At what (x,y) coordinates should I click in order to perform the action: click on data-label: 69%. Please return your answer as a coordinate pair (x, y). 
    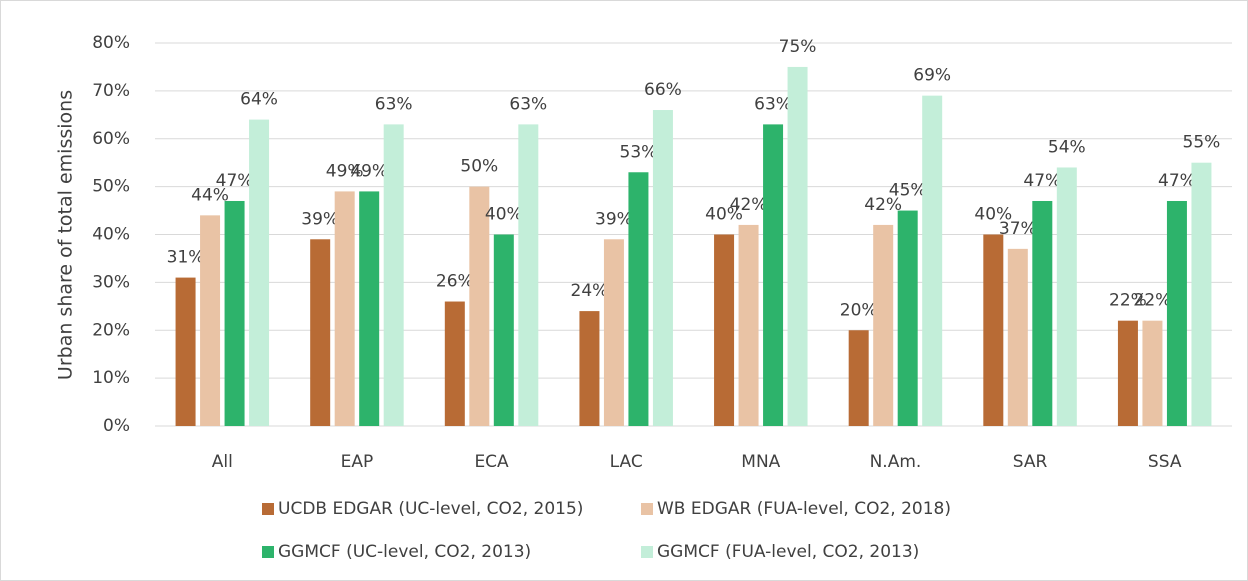
    Looking at the image, I should click on (932, 76).